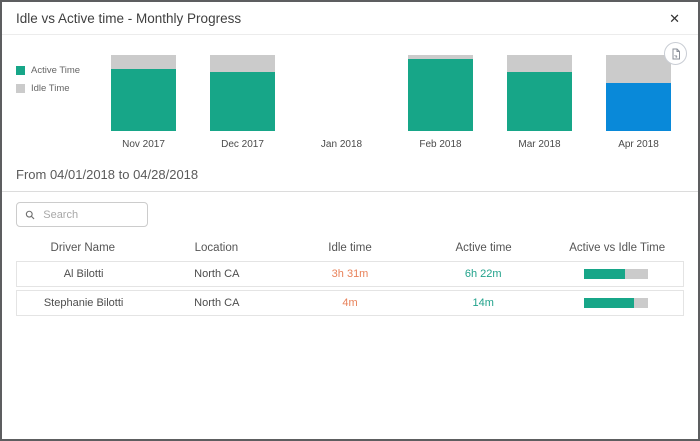 The height and width of the screenshot is (441, 700). What do you see at coordinates (50, 88) in the screenshot?
I see `legend-label: Idle Time` at bounding box center [50, 88].